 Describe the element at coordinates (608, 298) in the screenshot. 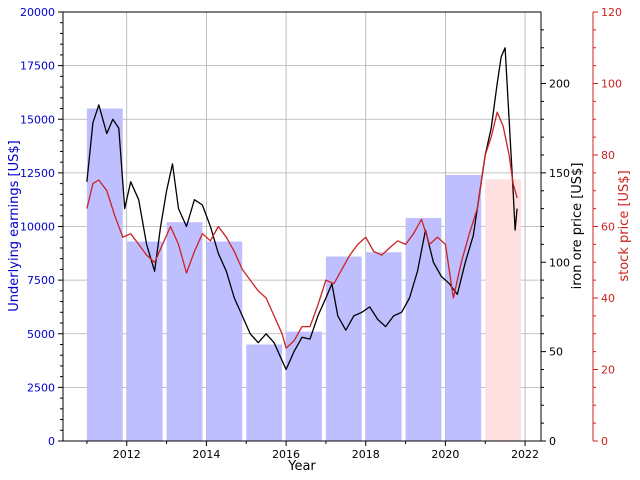

I see `stock-tick-label: 40` at that location.